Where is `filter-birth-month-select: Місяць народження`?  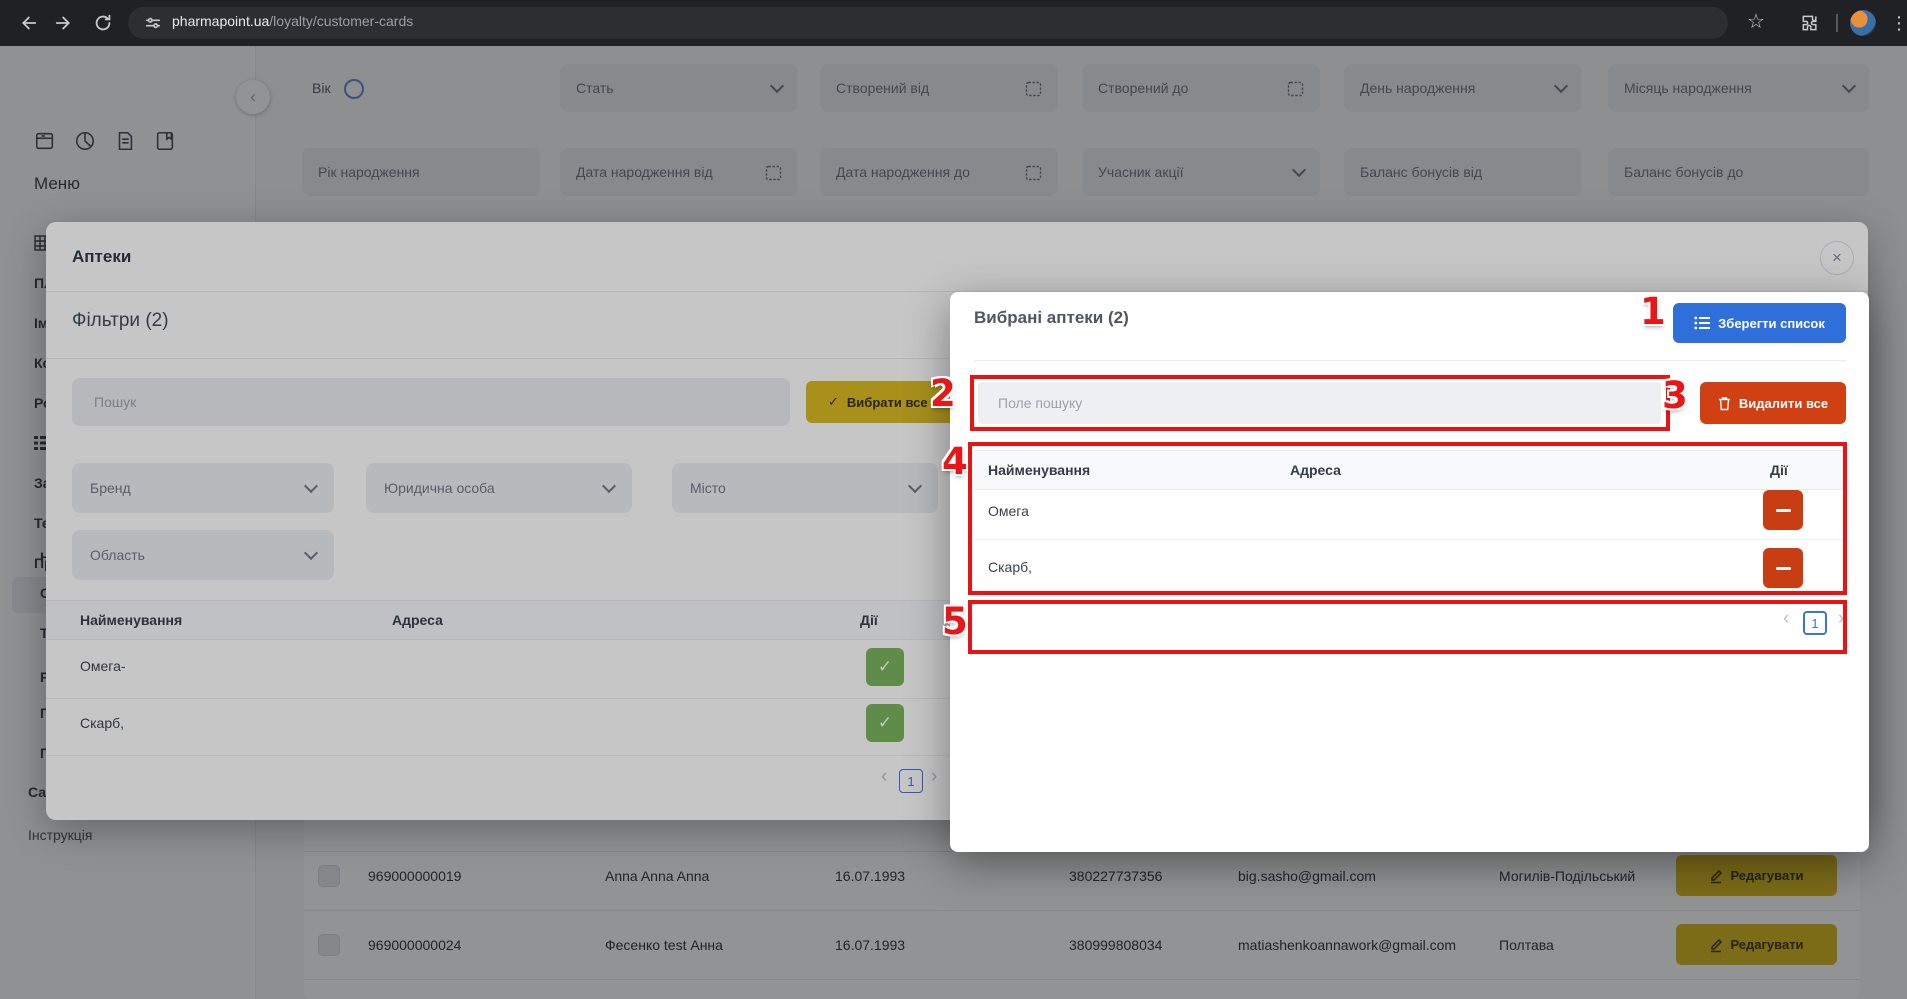
filter-birth-month-select: Місяць народження is located at coordinates (1739, 88).